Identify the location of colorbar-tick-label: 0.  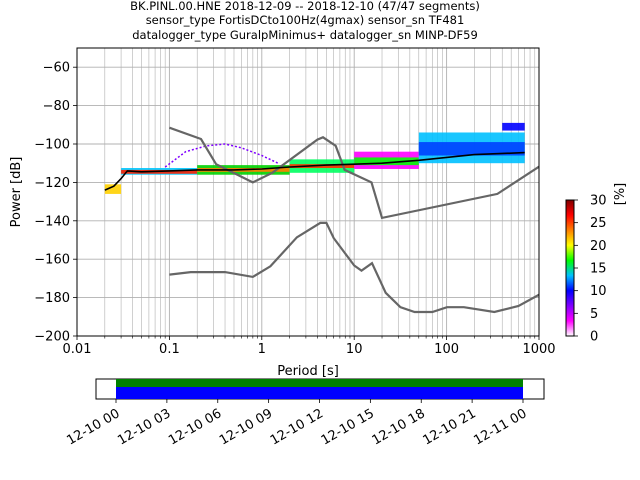
(594, 337).